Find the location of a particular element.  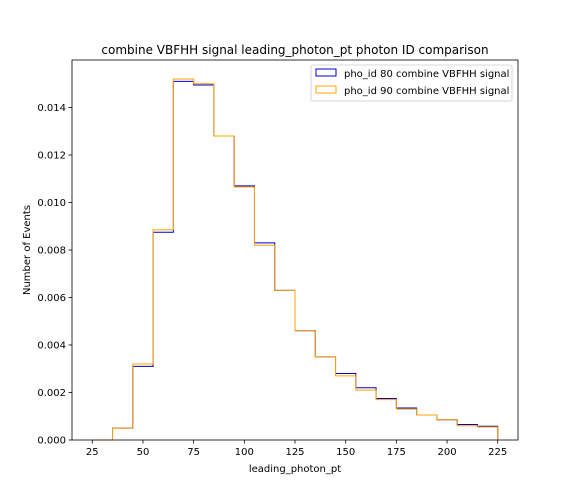

x-tick-label: 125 is located at coordinates (294, 452).